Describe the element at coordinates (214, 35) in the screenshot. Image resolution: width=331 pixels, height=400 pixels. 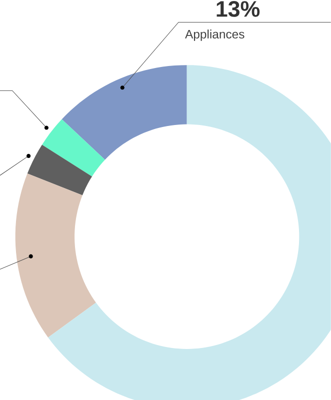
I see `slice-label: Appliances` at that location.